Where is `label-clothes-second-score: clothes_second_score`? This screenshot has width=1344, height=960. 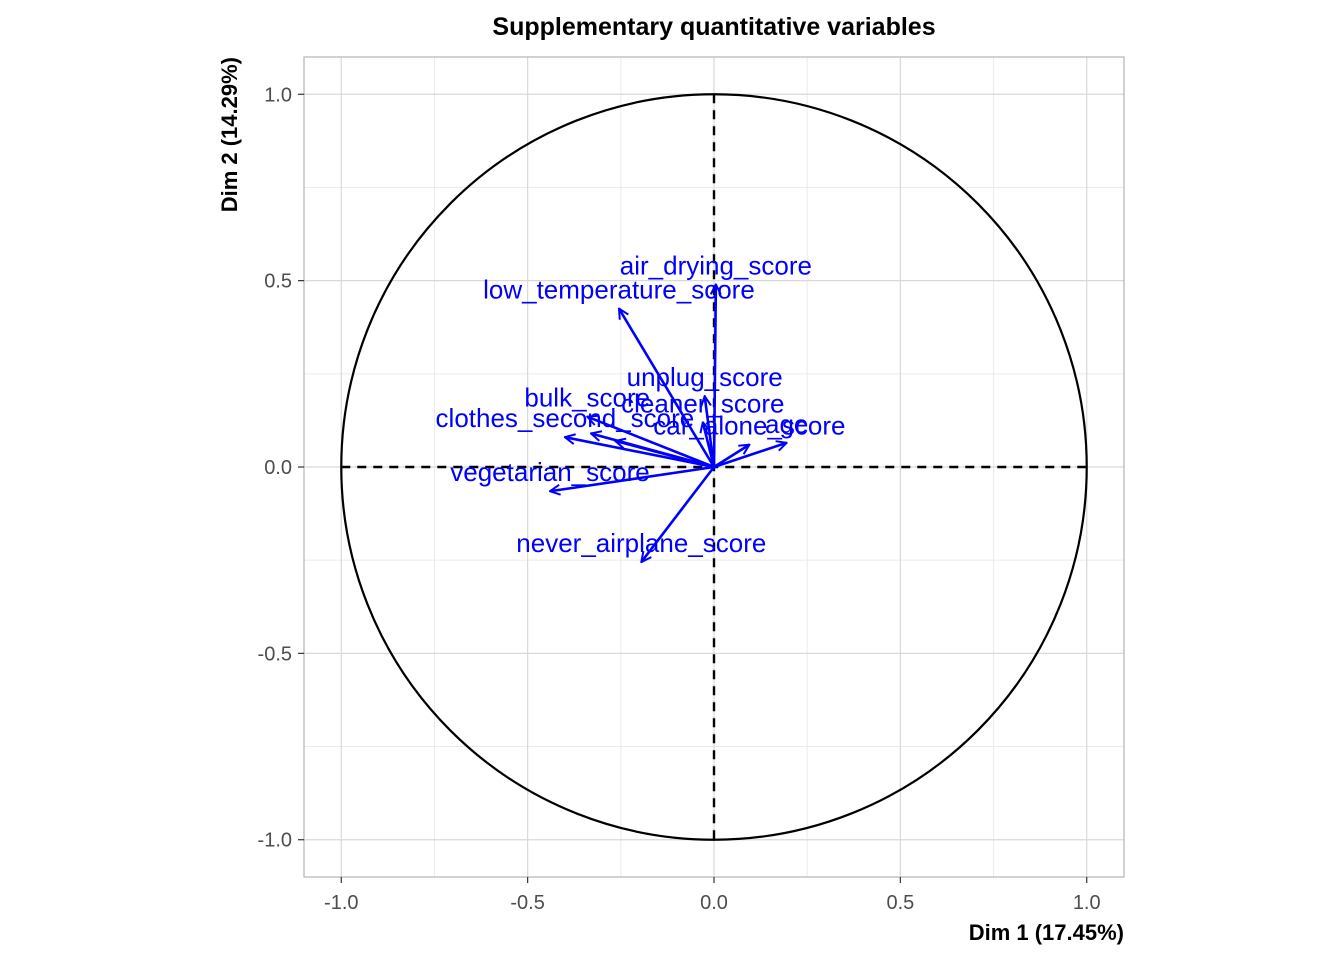 label-clothes-second-score: clothes_second_score is located at coordinates (565, 418).